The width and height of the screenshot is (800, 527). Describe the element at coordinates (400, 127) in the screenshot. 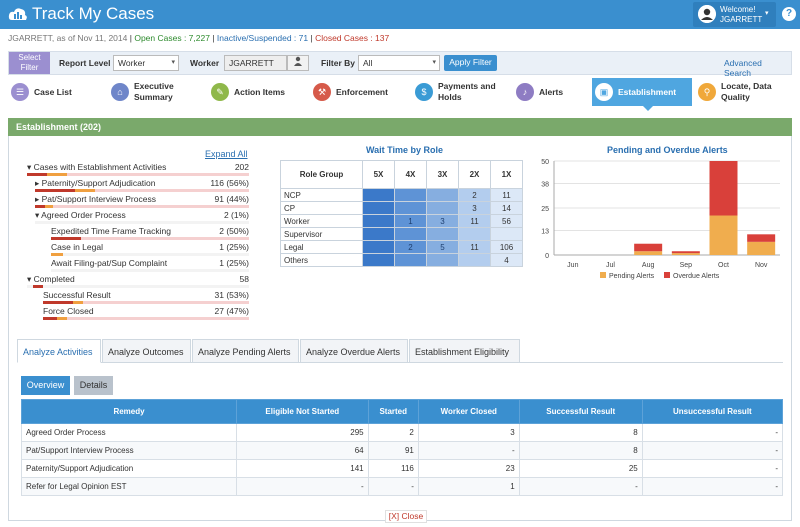

I see `section-header: Establishment (202)` at that location.